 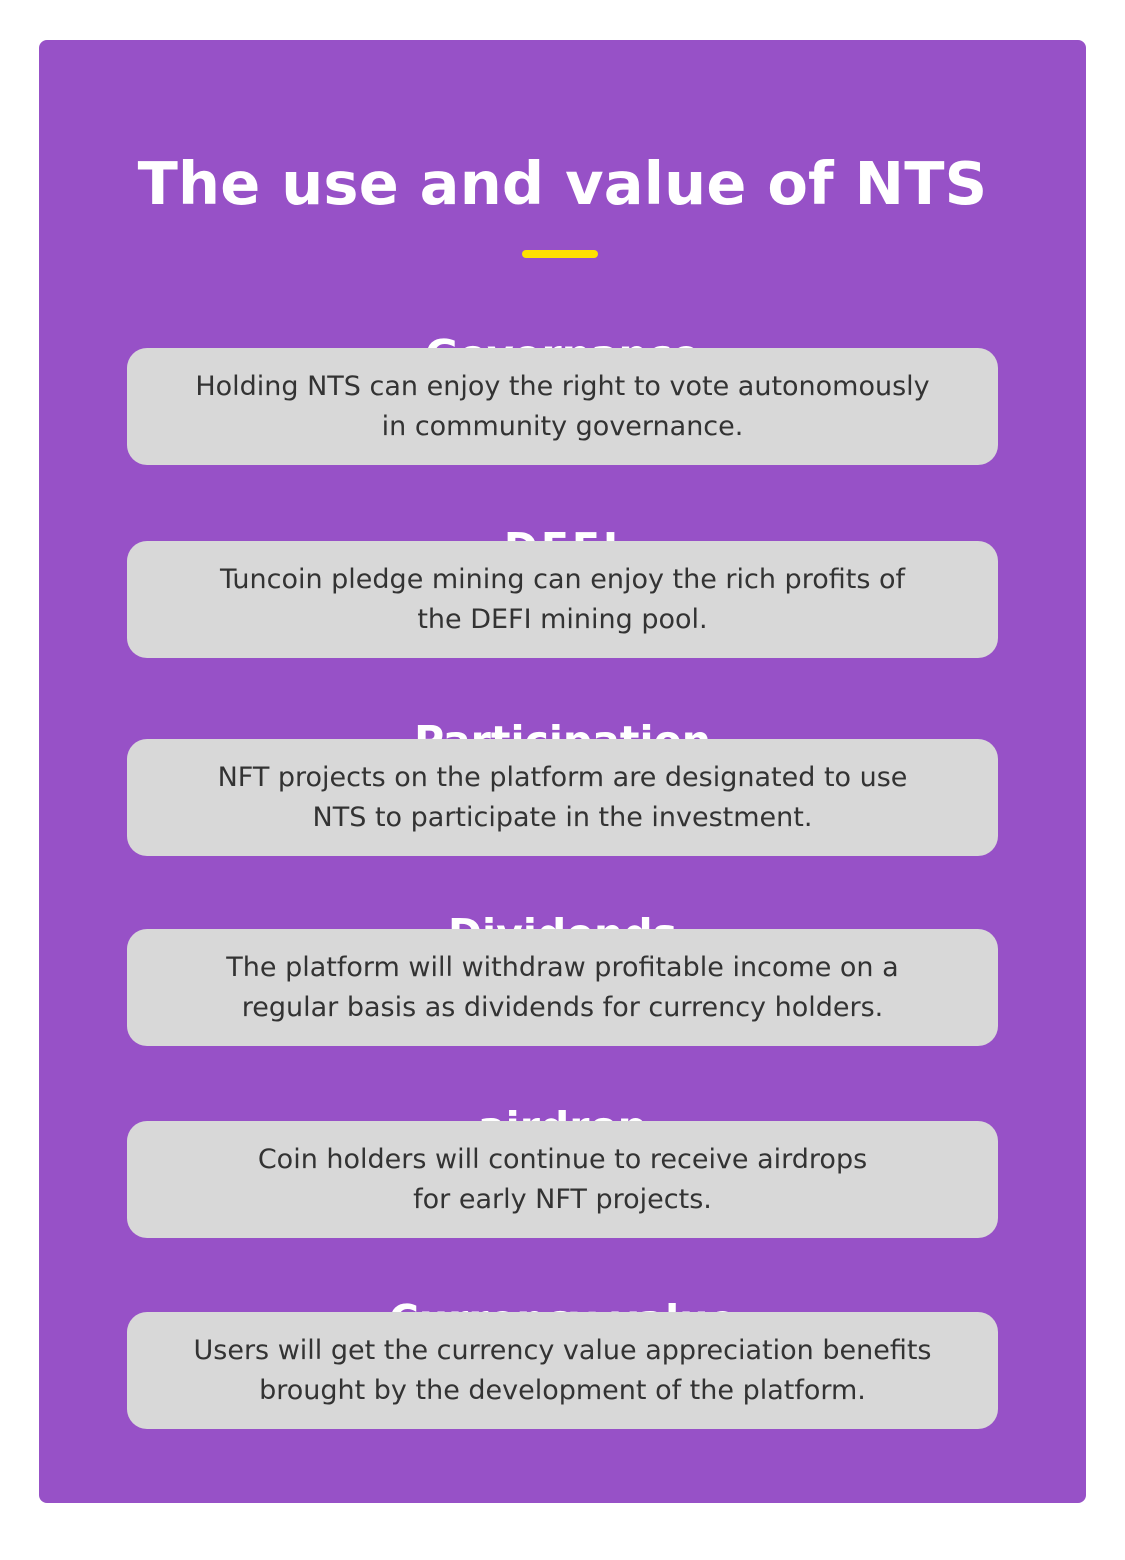 I want to click on description-line: in community governance., so click(x=562, y=426).